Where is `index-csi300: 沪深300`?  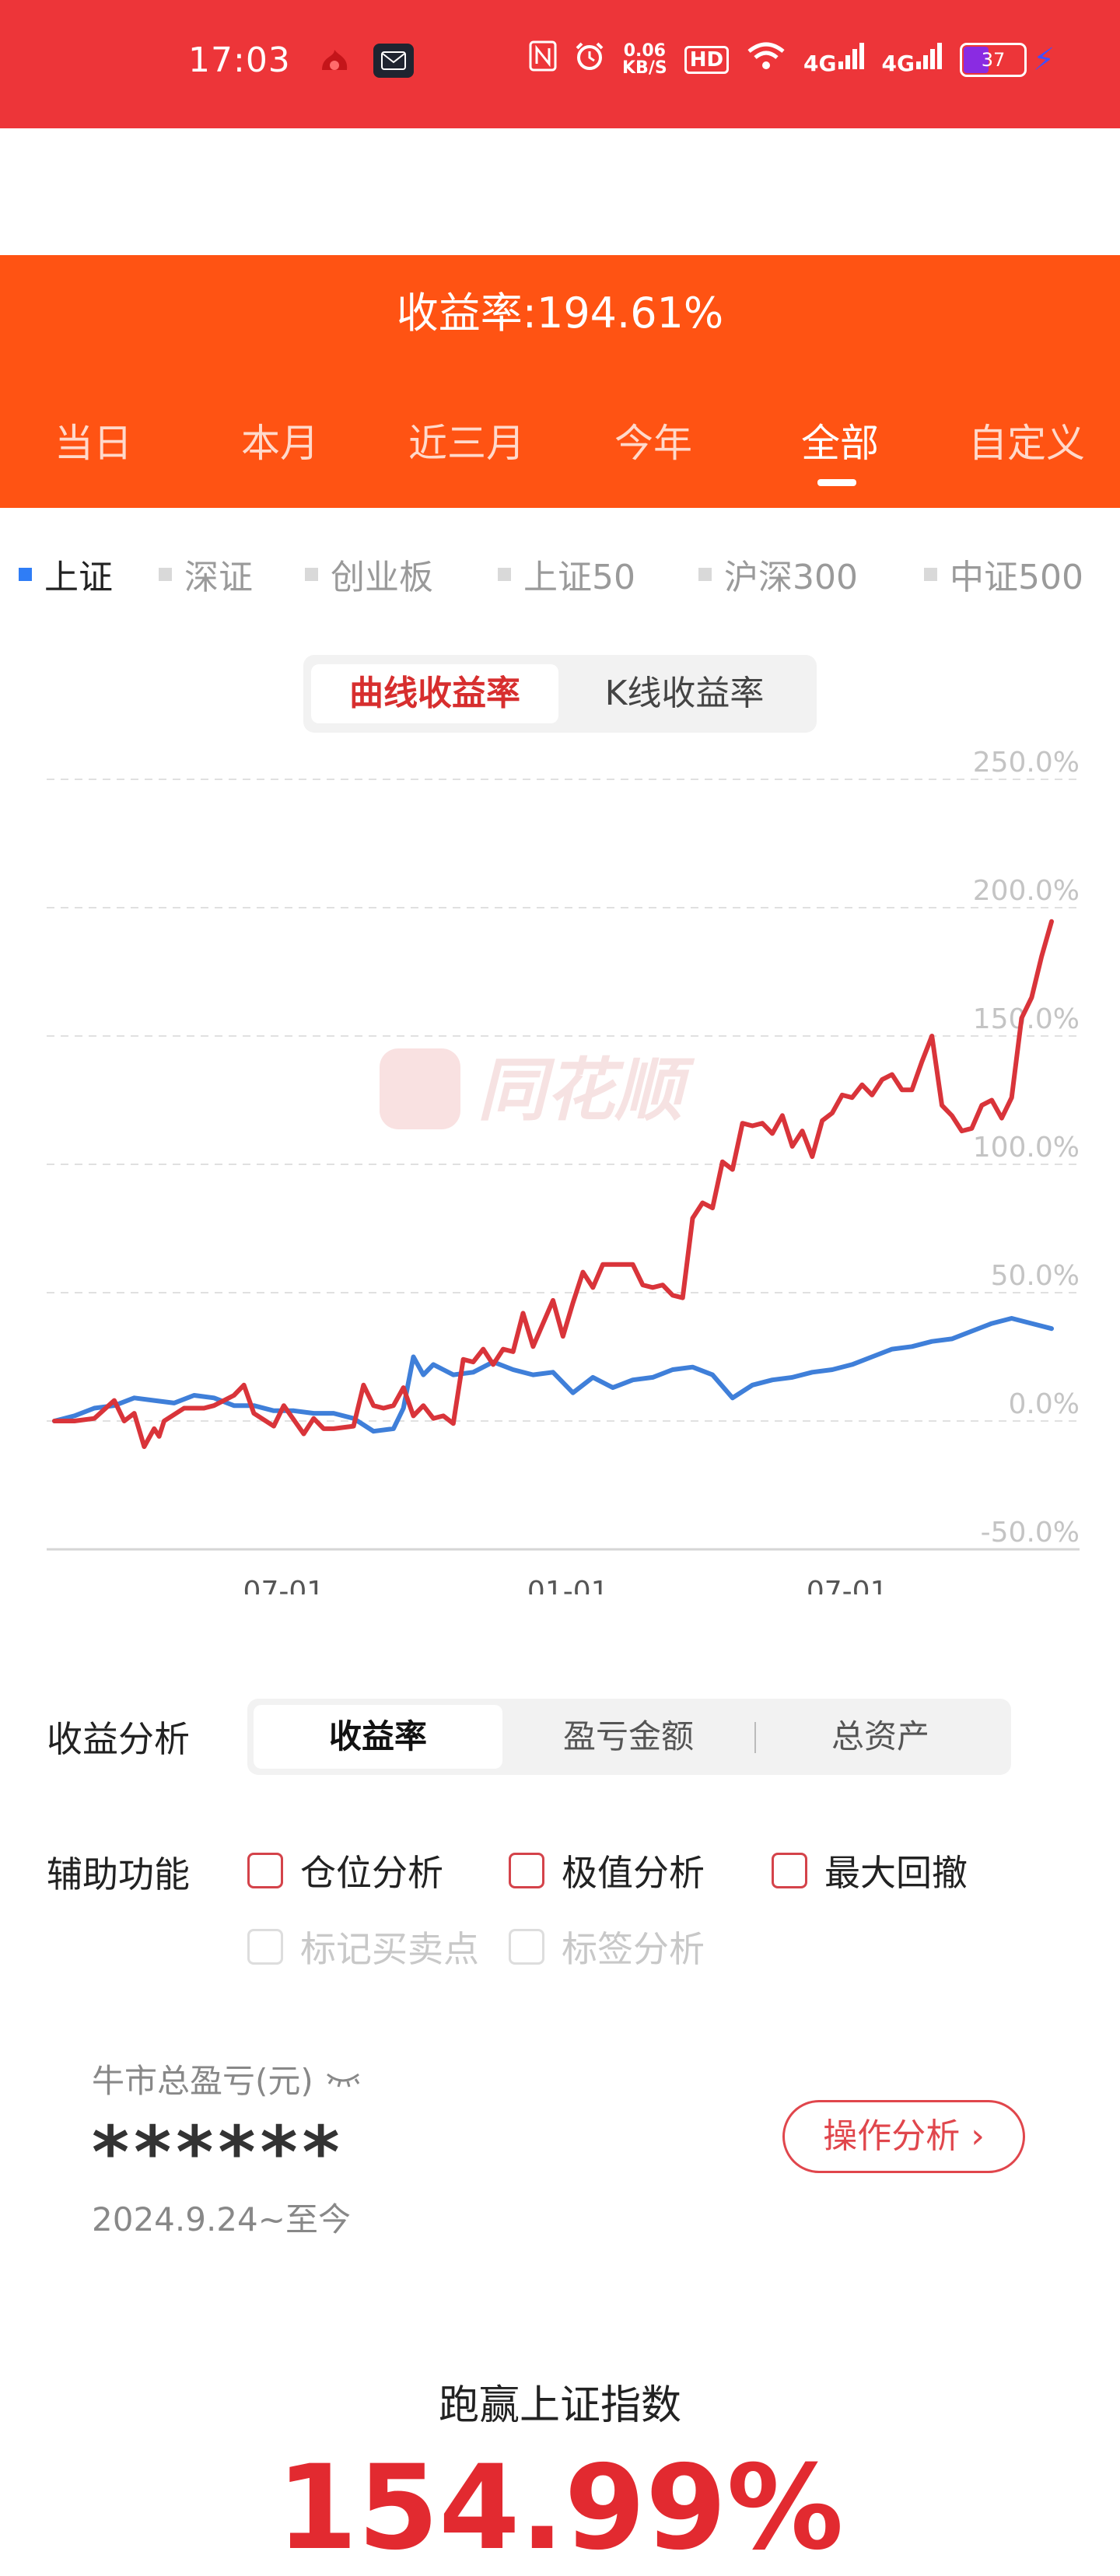
index-csi300: 沪深300 is located at coordinates (778, 574).